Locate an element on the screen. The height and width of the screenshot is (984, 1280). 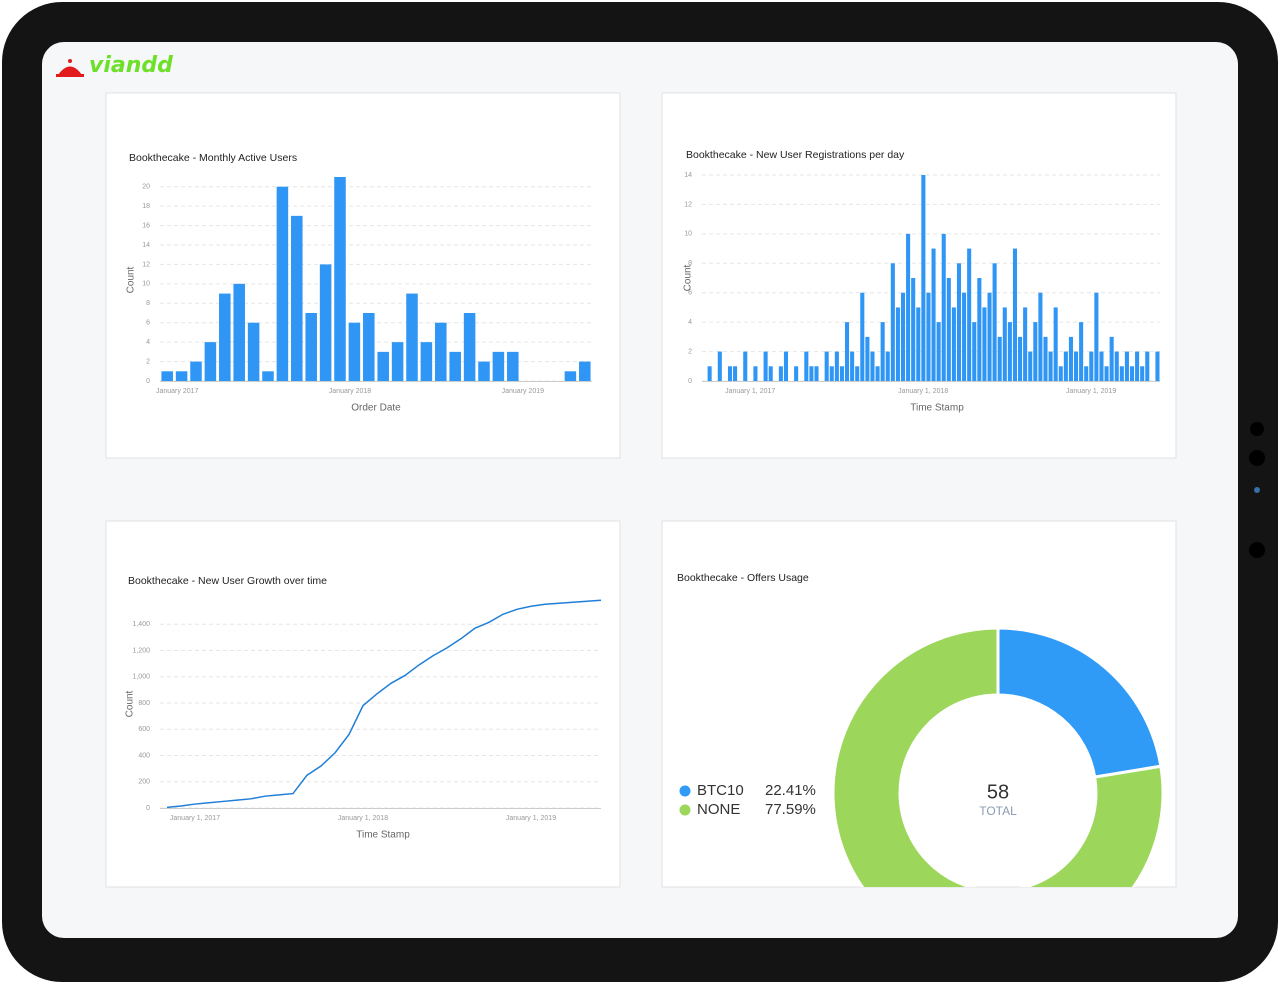
y-tick-label: 800 is located at coordinates (144, 703).